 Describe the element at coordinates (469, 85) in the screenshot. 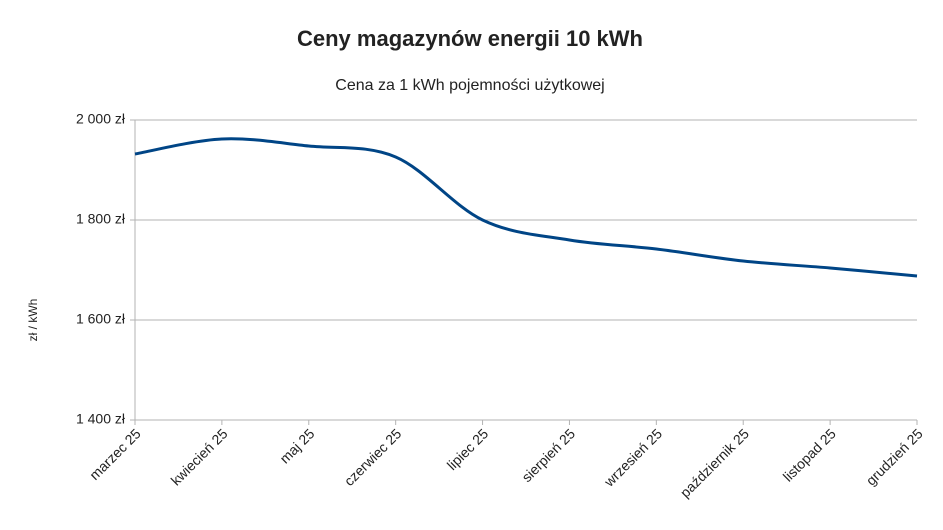

I see `chart-subtitle: Cena za 1 kWh pojemności użytkowej` at that location.